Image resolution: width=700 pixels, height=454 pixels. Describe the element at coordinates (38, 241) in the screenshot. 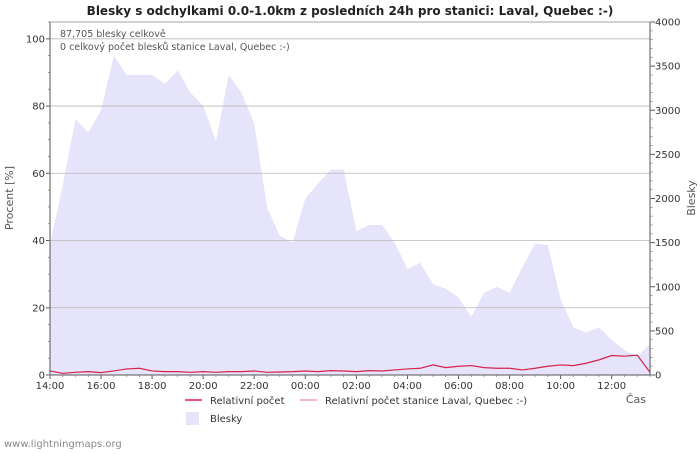

I see `y-left-tick-label-2: 40` at that location.